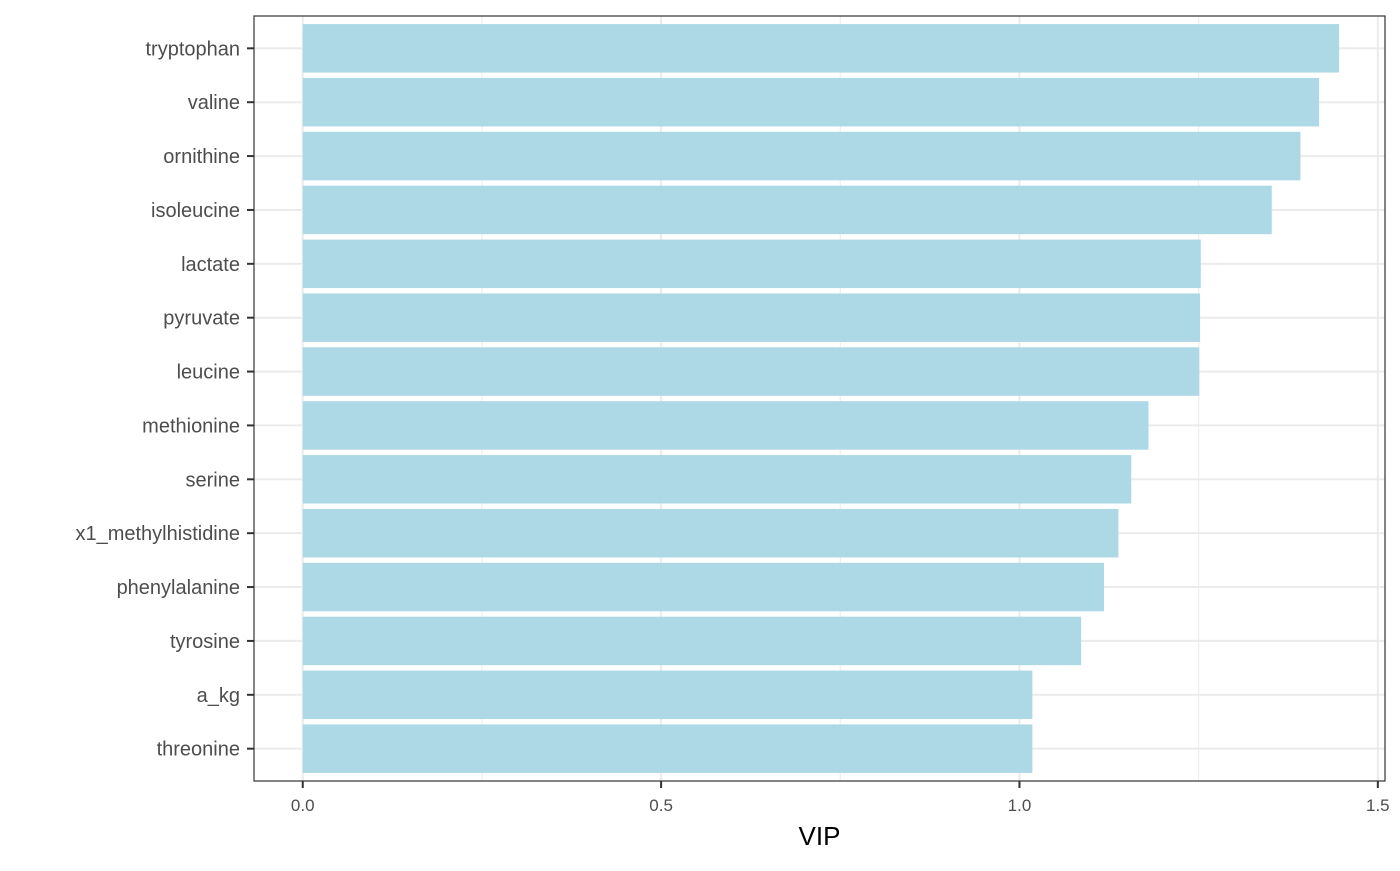 The width and height of the screenshot is (1400, 871). What do you see at coordinates (157, 534) in the screenshot?
I see `y-tick-label: x1_methylhistidine` at bounding box center [157, 534].